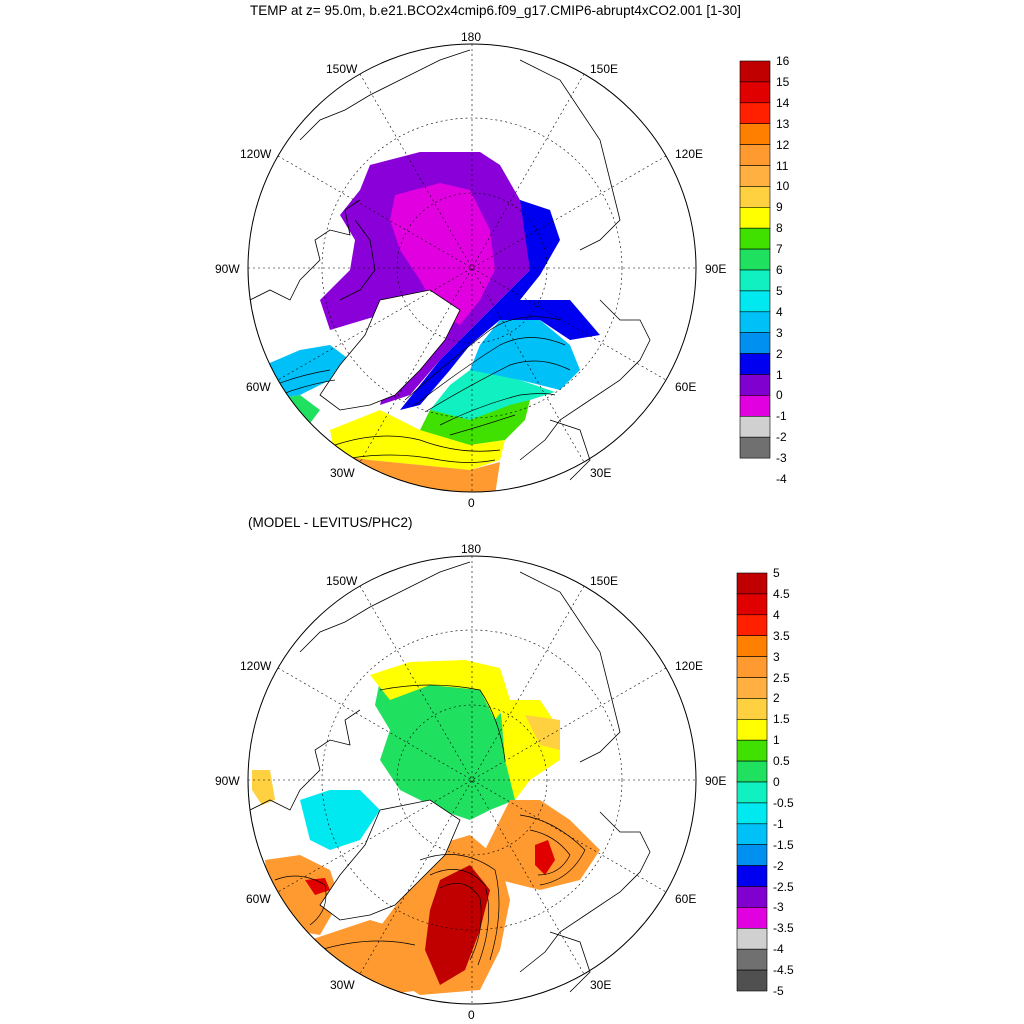 Image resolution: width=1024 pixels, height=1024 pixels. What do you see at coordinates (256, 154) in the screenshot?
I see `lon-label-120w: 120W` at bounding box center [256, 154].